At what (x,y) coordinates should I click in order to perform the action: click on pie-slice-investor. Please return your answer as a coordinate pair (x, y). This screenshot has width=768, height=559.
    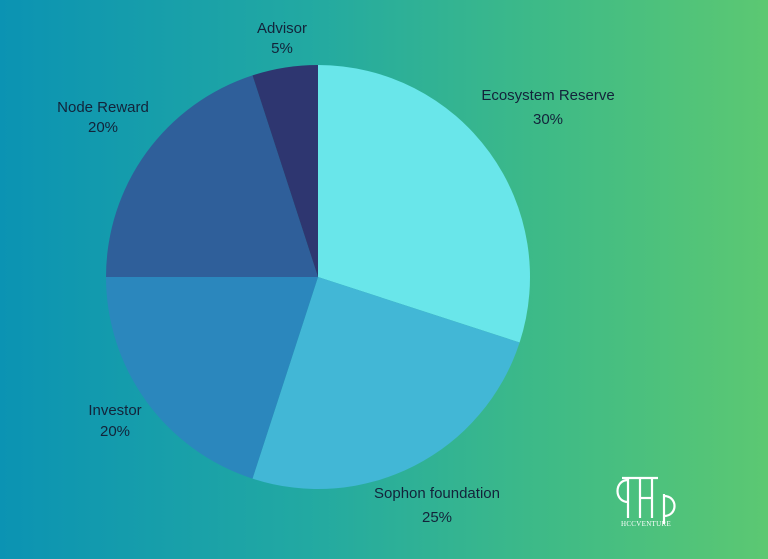
    Looking at the image, I should click on (212, 378).